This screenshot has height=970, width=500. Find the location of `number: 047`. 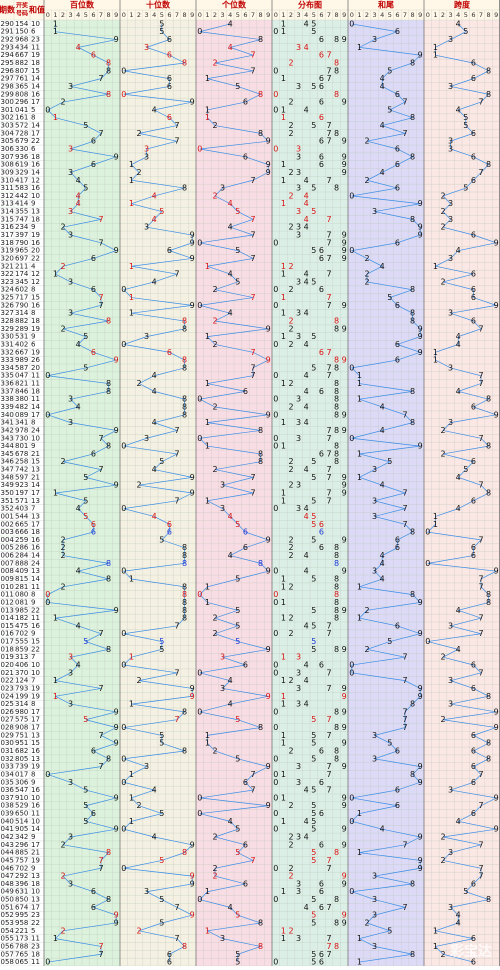

number: 047 is located at coordinates (21, 376).